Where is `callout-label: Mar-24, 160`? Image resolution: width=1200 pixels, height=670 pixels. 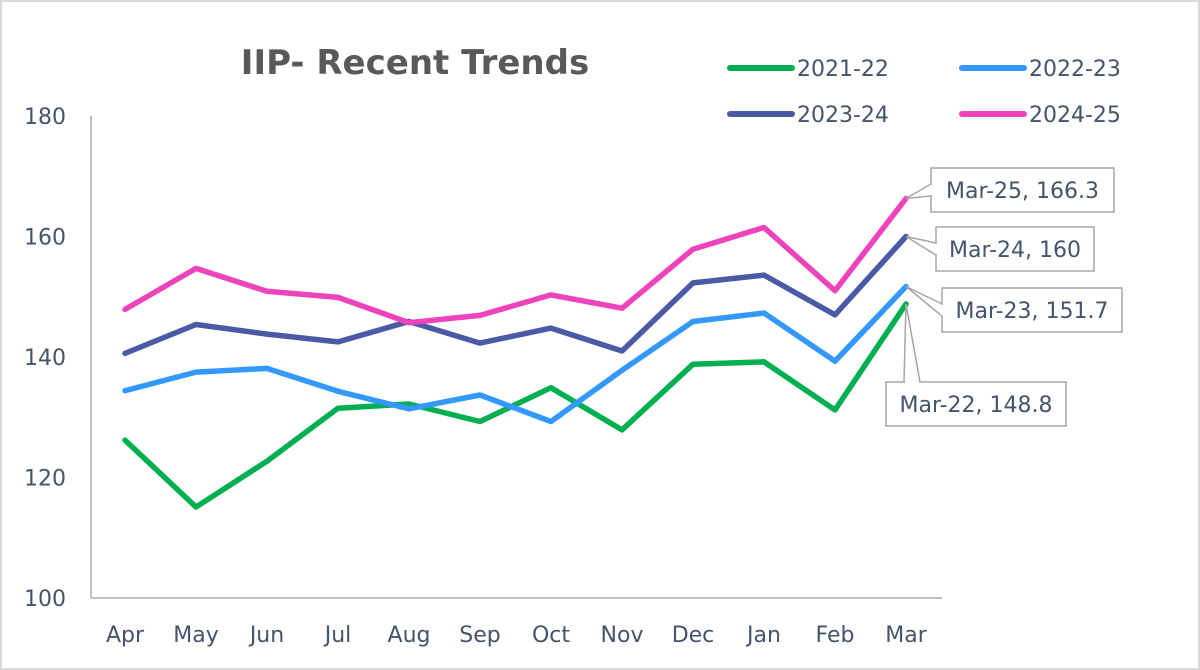 callout-label: Mar-24, 160 is located at coordinates (1015, 250).